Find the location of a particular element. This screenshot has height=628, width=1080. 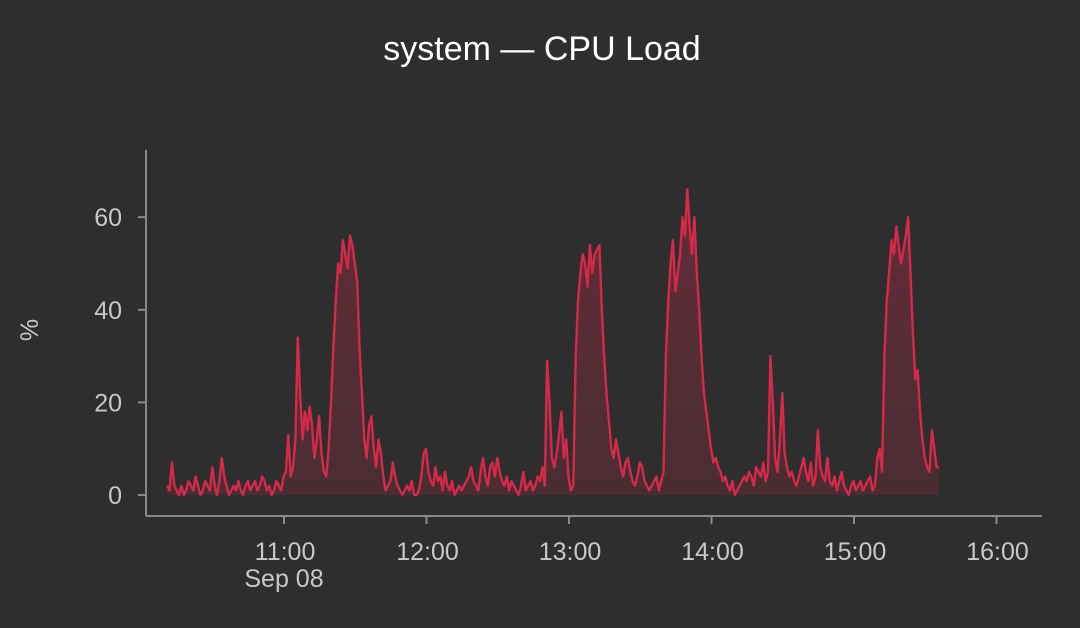

x-date-label: Sep 08 is located at coordinates (283, 579).